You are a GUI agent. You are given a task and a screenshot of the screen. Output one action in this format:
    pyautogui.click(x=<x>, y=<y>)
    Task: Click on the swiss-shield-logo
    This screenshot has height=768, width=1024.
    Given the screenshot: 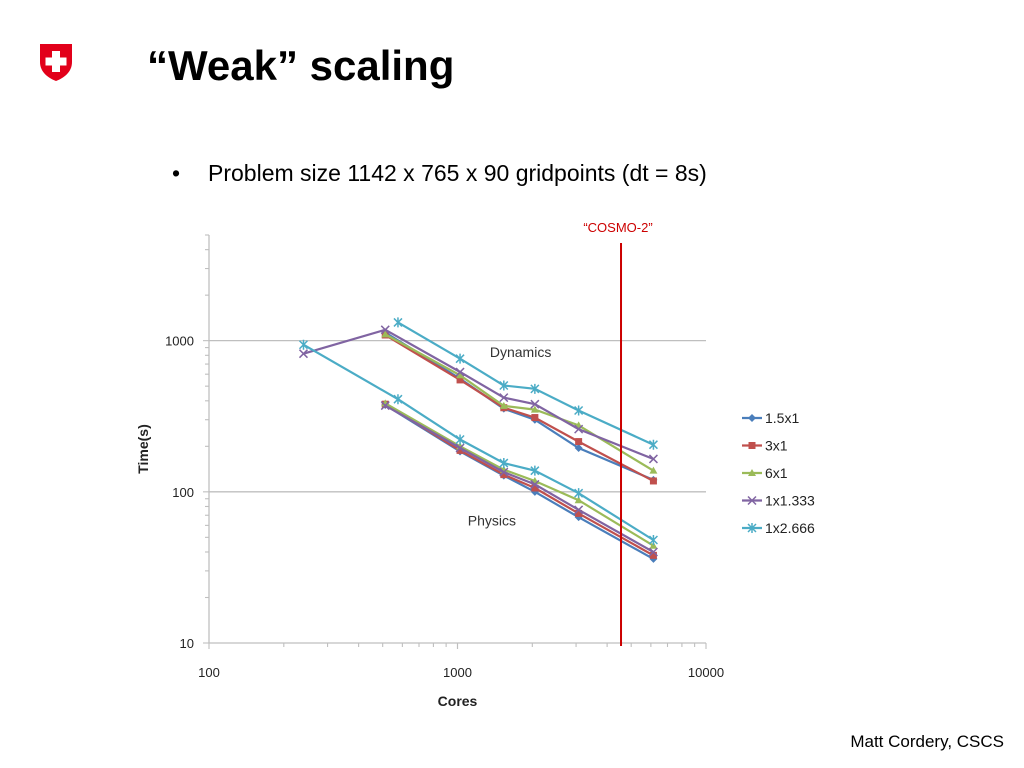 What is the action you would take?
    pyautogui.click(x=56, y=62)
    